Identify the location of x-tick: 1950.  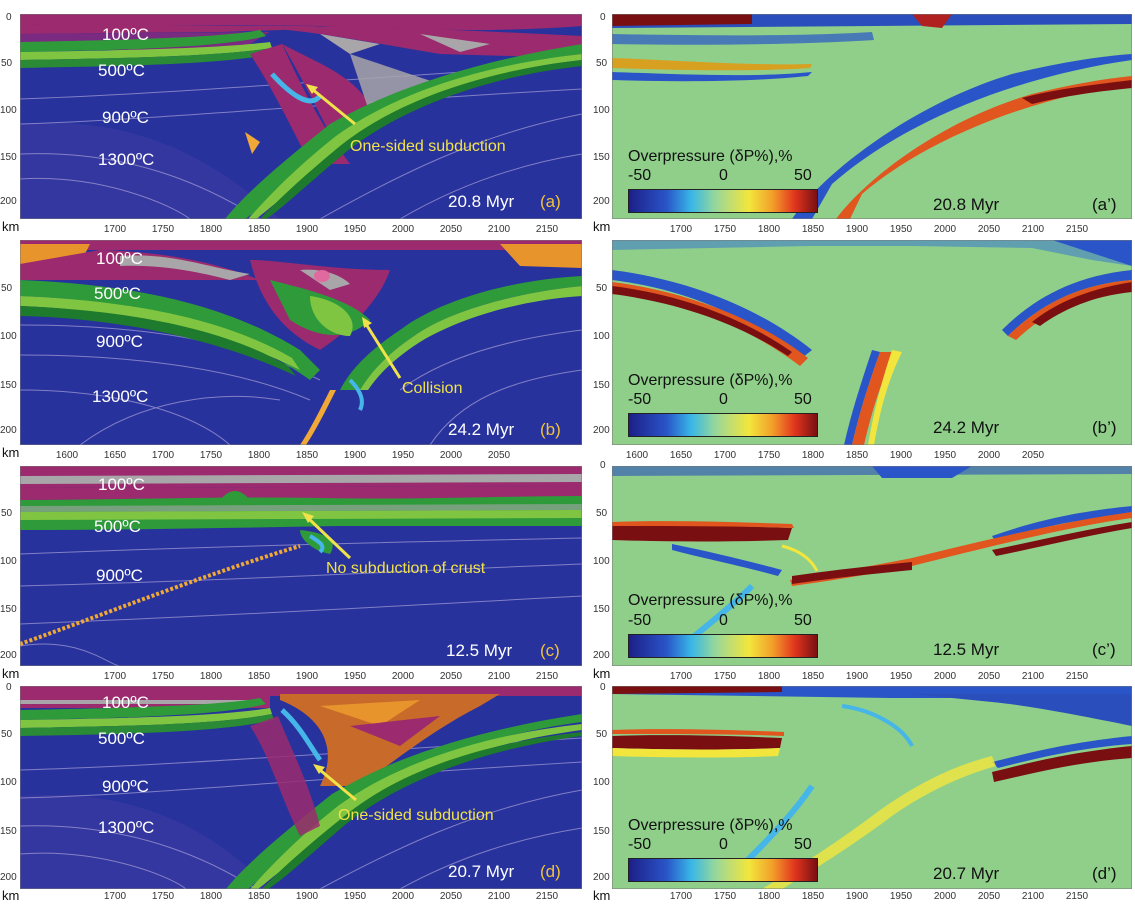
(355, 896).